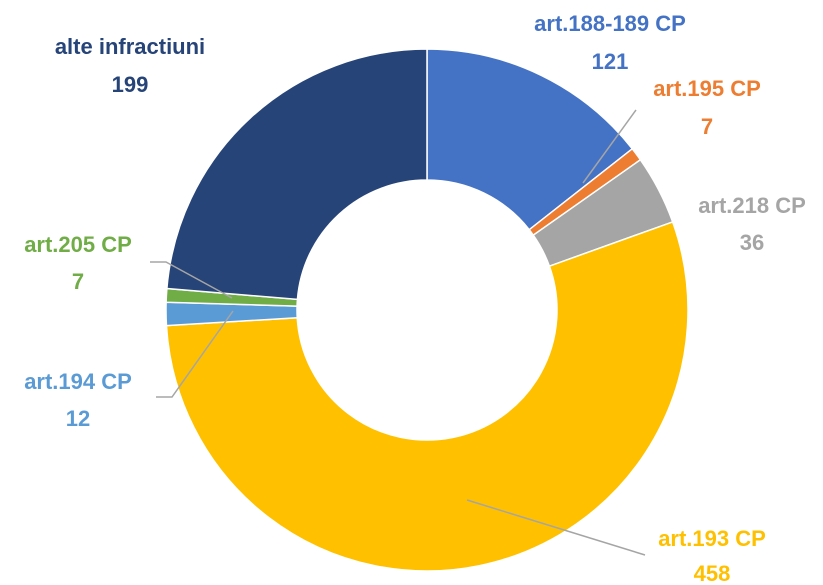  I want to click on slice-label: art.205 CP, so click(78, 244).